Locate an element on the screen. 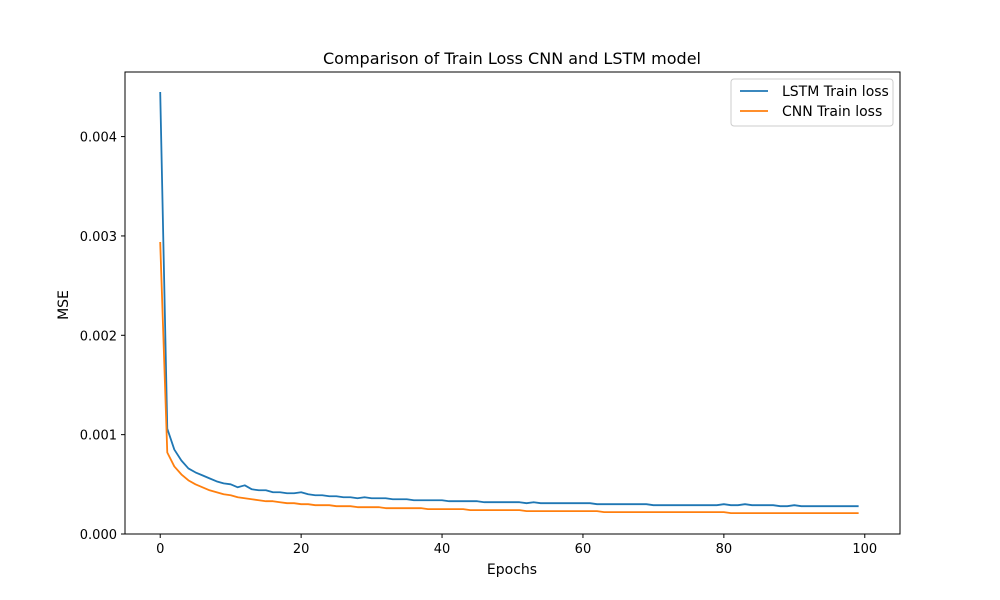  legend-label: CNN Train loss is located at coordinates (832, 112).